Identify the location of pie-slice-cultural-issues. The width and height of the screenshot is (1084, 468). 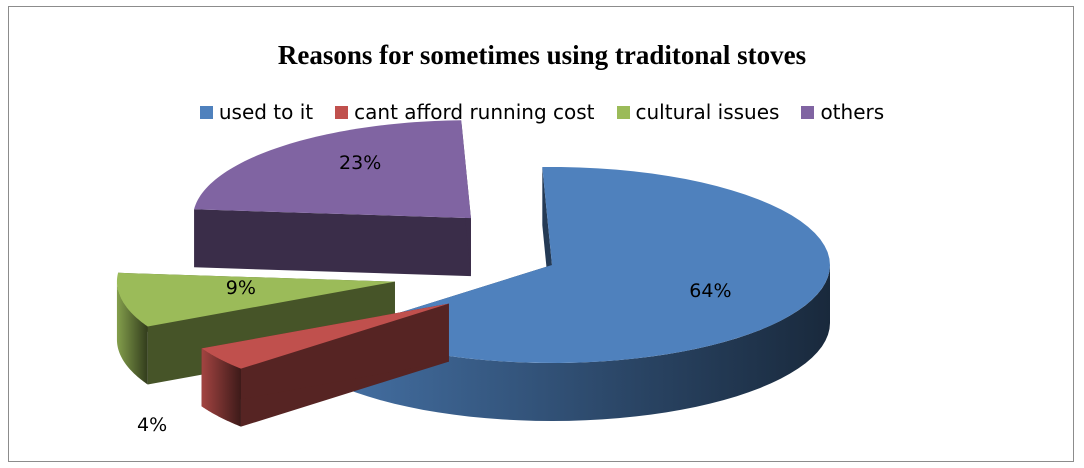
(255, 328).